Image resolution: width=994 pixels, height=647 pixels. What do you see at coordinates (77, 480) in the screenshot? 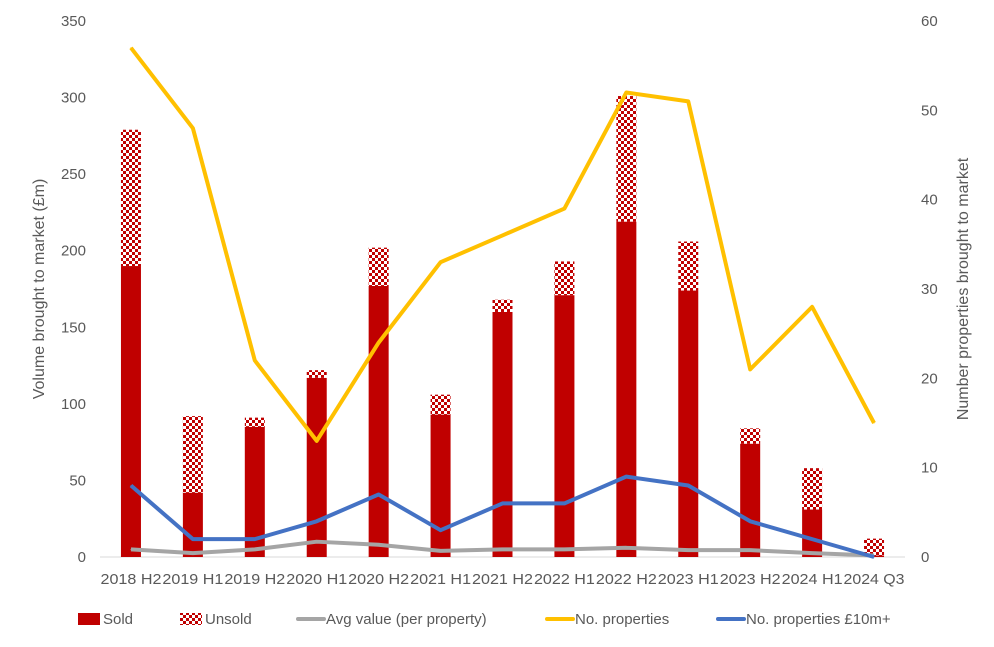
I see `y-tick-label: 50` at bounding box center [77, 480].